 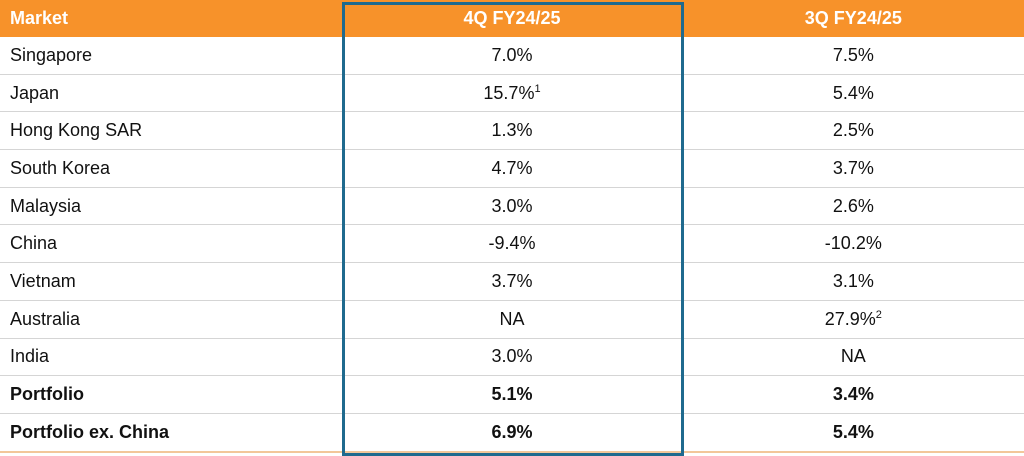 What do you see at coordinates (90, 431) in the screenshot?
I see `cell-value: Portfolio ex. China` at bounding box center [90, 431].